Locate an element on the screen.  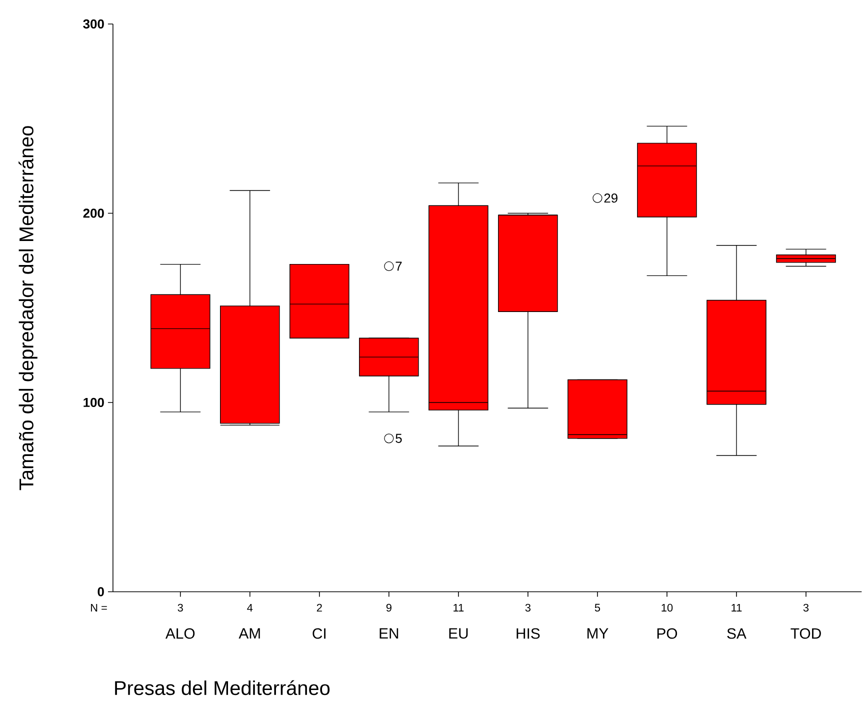
x-tick-label: EN is located at coordinates (389, 633).